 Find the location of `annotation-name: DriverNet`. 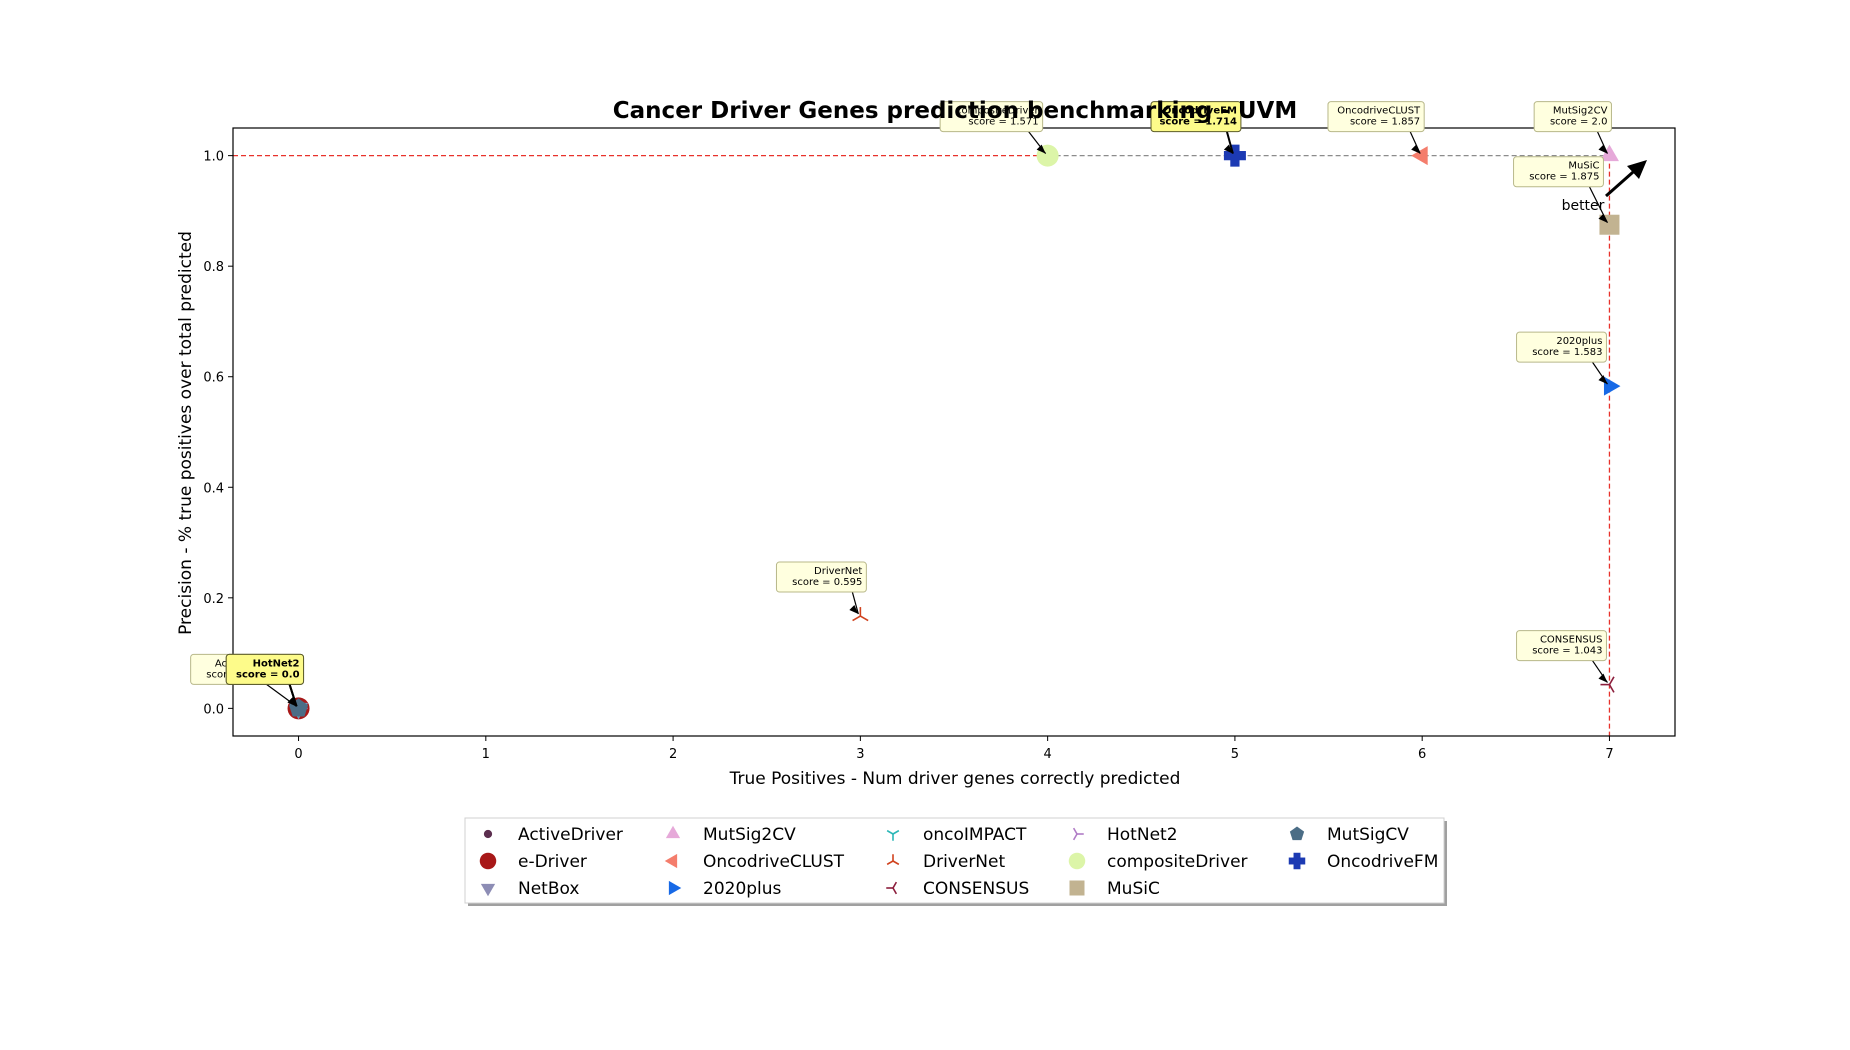

annotation-name: DriverNet is located at coordinates (838, 571).